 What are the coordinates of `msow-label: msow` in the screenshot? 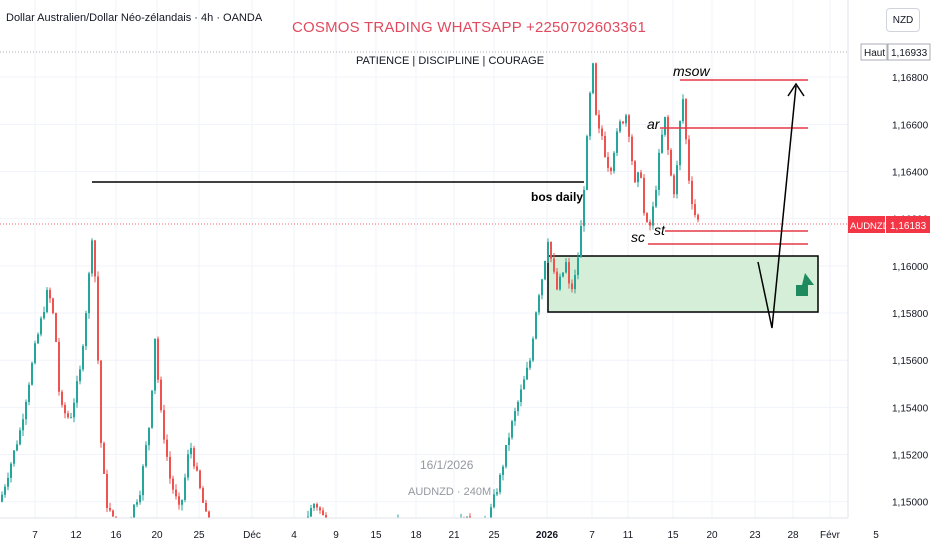 It's located at (691, 71).